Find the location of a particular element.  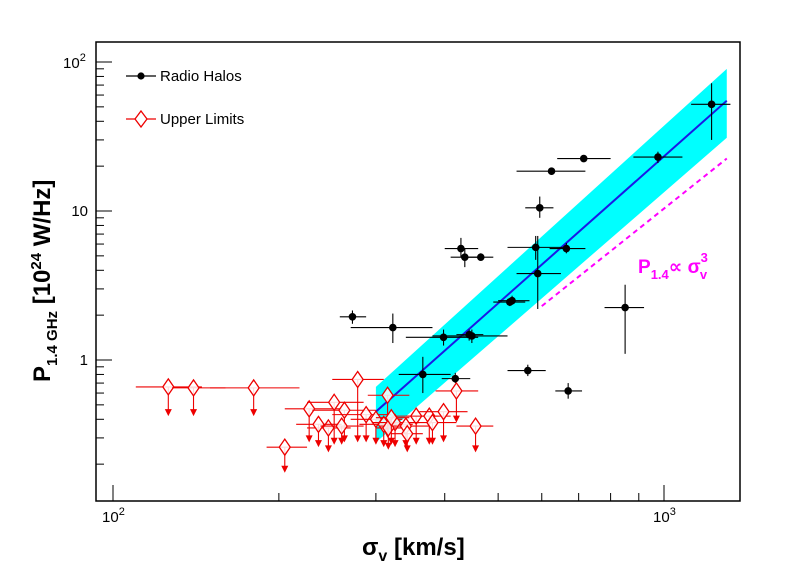

y-title-main: P is located at coordinates (42, 374).